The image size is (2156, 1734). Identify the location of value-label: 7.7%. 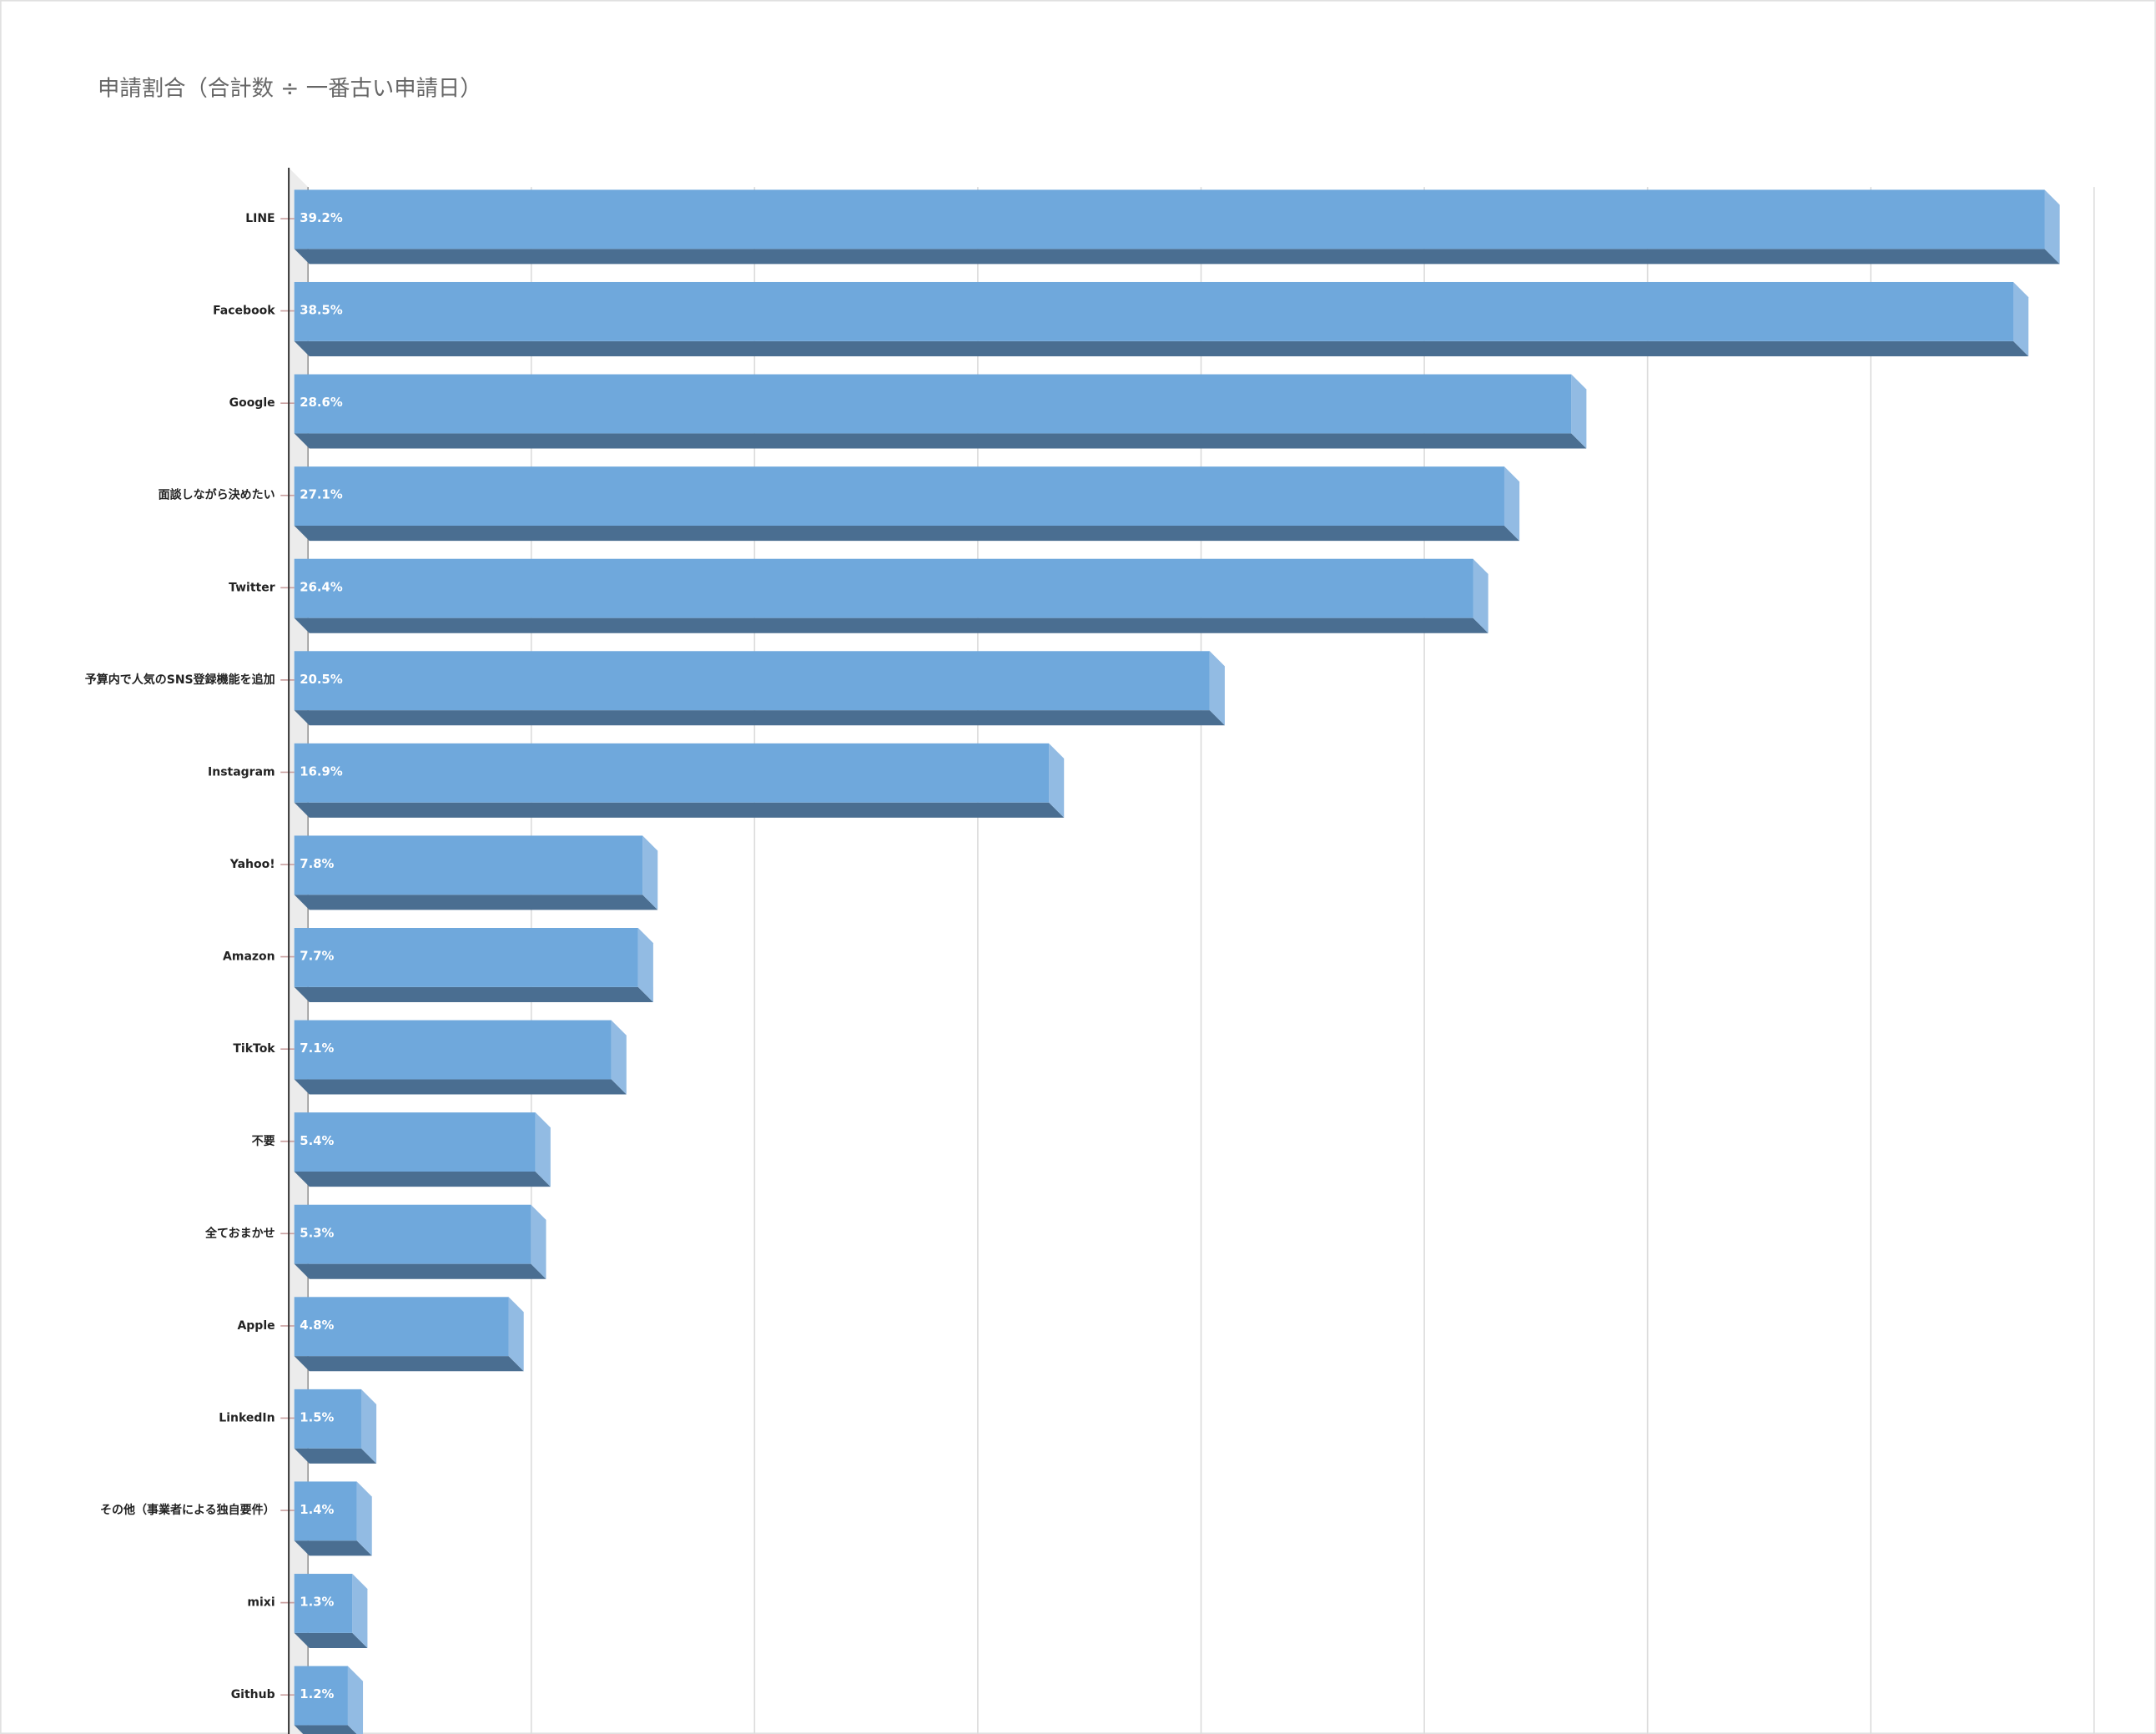
(317, 957).